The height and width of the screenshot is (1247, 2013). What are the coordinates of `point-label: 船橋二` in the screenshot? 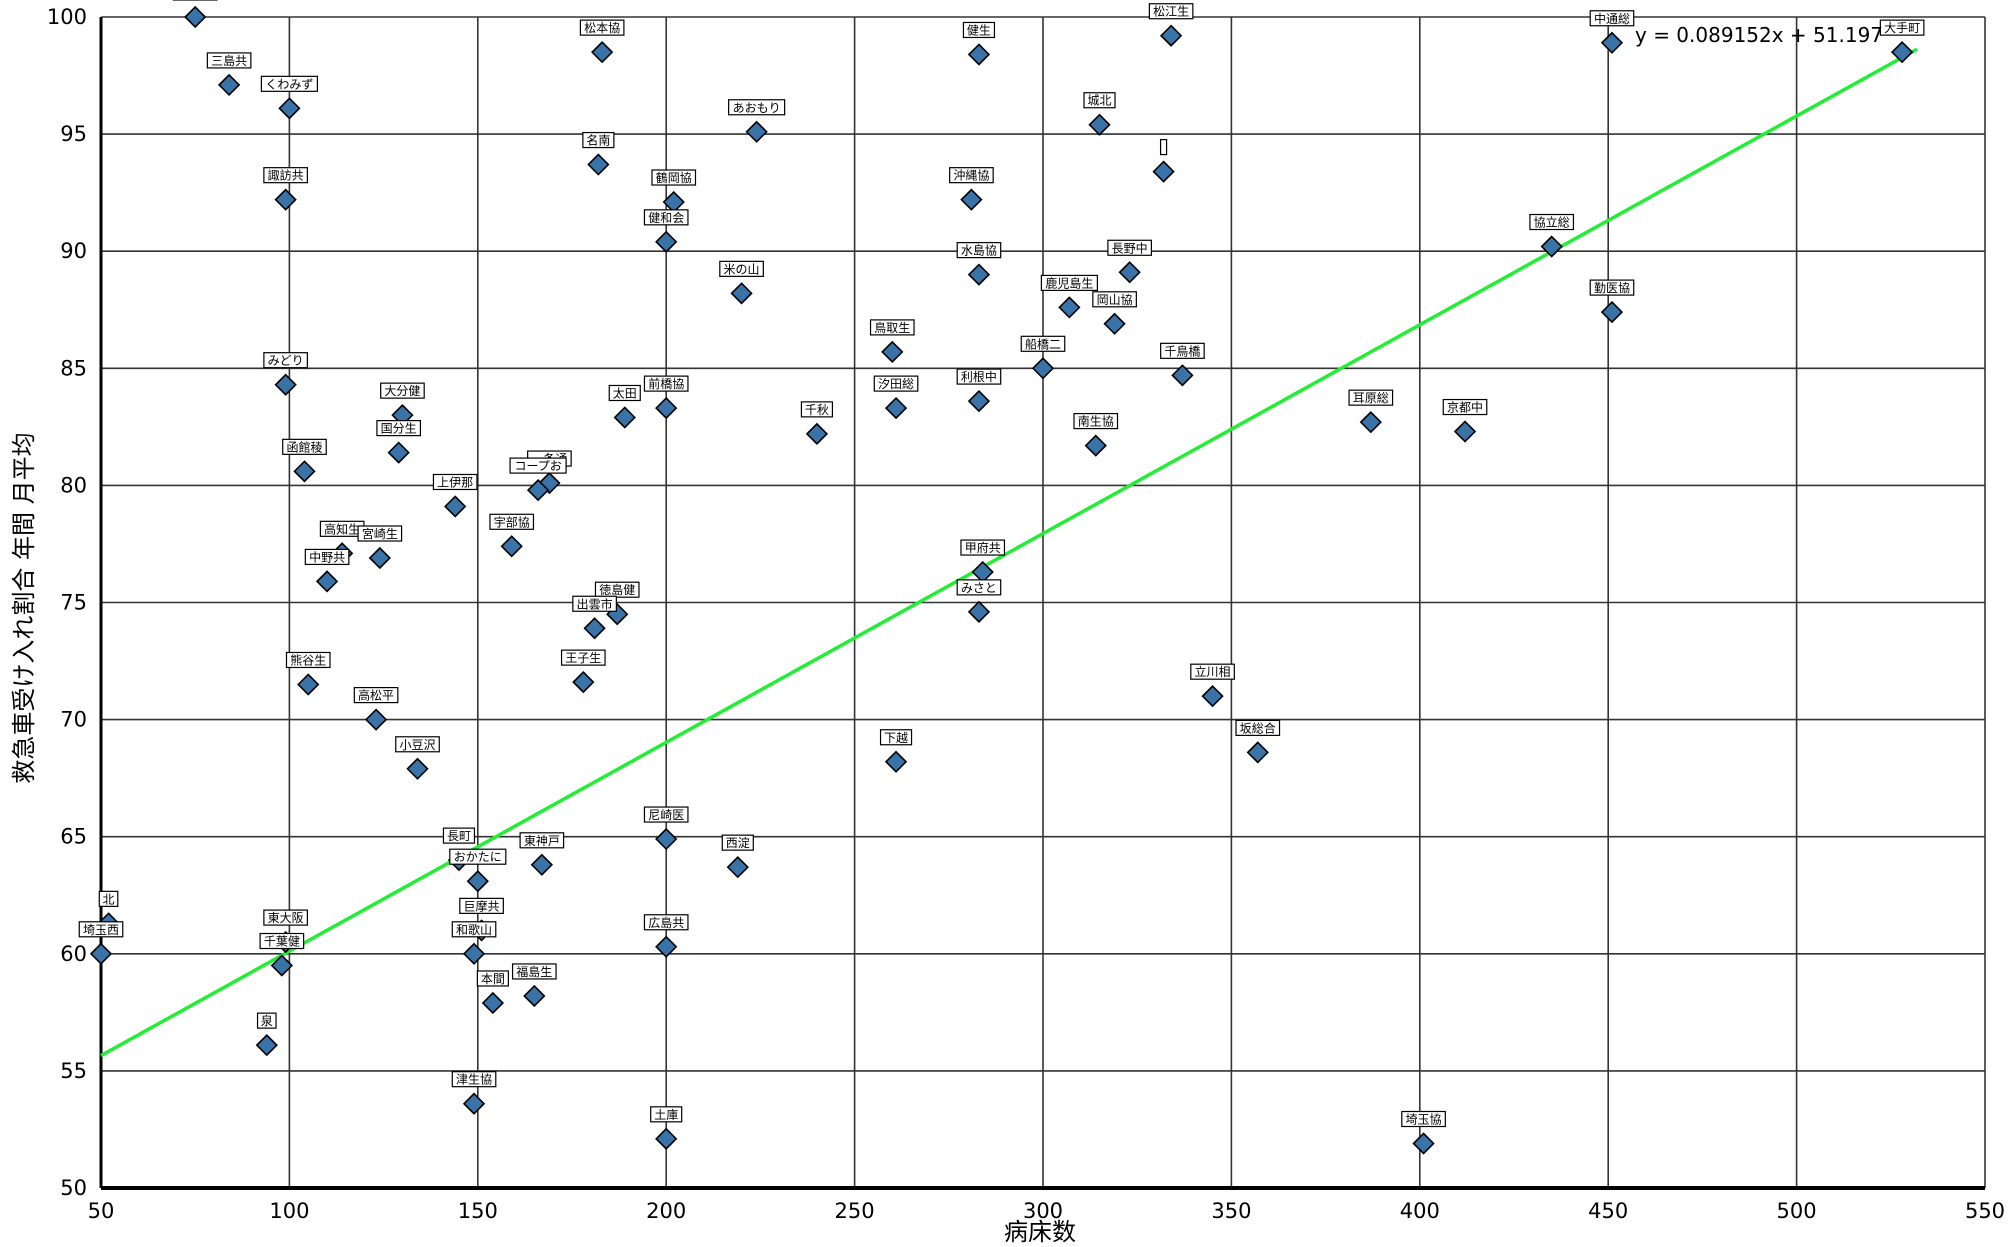 It's located at (1043, 343).